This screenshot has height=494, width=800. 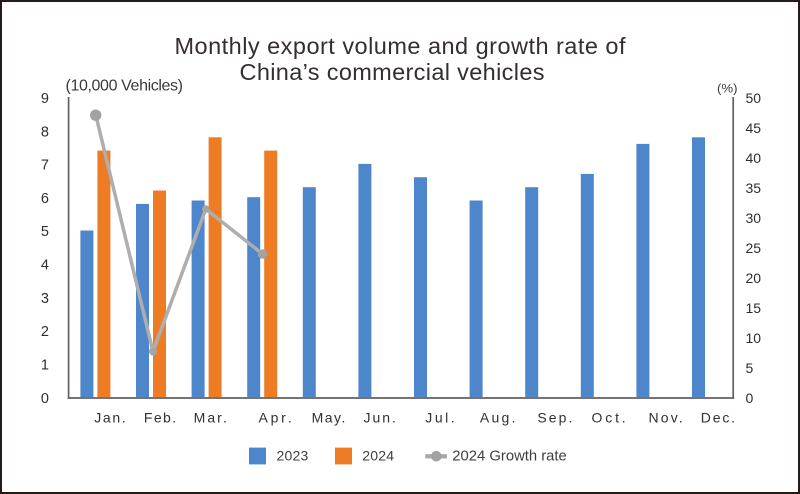 I want to click on svg-text: 1, so click(x=45, y=366).